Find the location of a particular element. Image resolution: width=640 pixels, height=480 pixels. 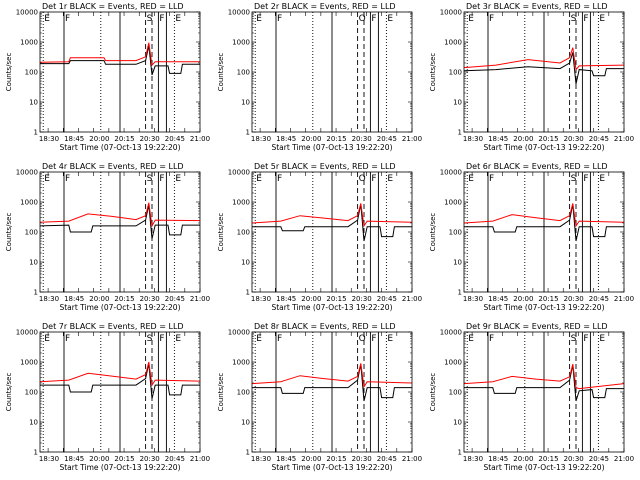

panel-title: Det 8r BLACK = Events, RED = LLD is located at coordinates (325, 326).